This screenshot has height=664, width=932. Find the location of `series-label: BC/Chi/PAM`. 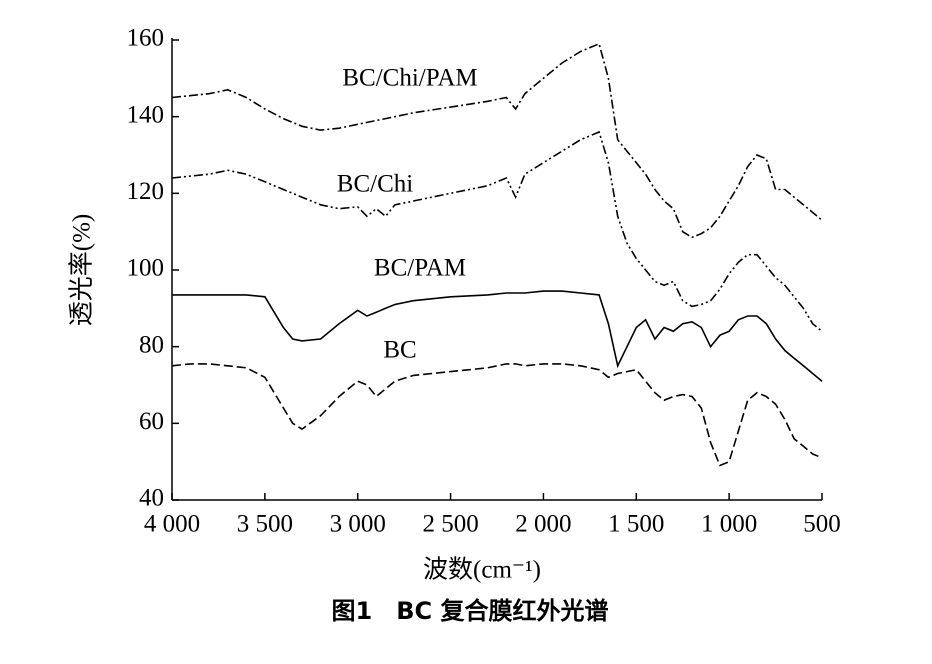

series-label: BC/Chi/PAM is located at coordinates (409, 78).